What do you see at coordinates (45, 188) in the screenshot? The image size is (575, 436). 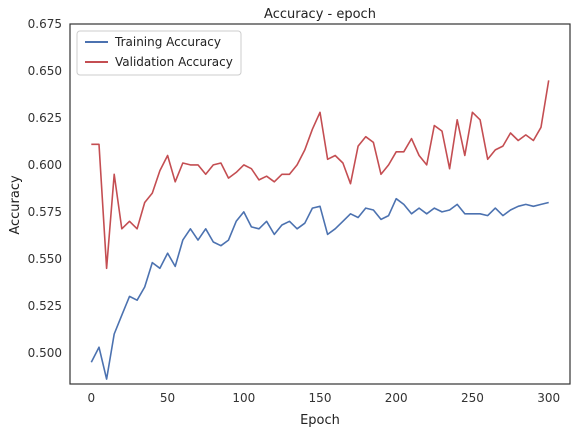 I see `y-axis-ticks: 0.500 0.525 0.550 0.575 0.600 0.625 0.650 0.675` at bounding box center [45, 188].